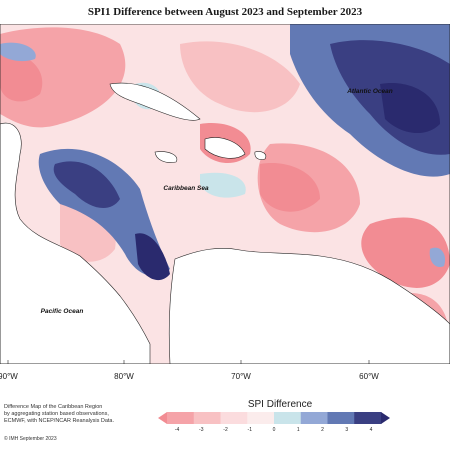 The width and height of the screenshot is (450, 450). What do you see at coordinates (371, 430) in the screenshot?
I see `legend-tick-label: 4` at bounding box center [371, 430].